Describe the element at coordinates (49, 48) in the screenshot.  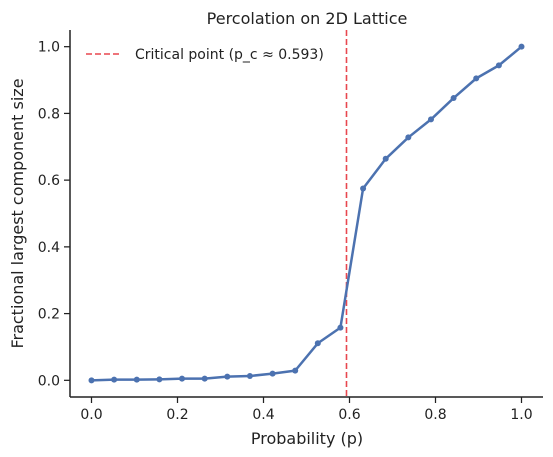
I see `y-tick-label: 1.0` at that location.